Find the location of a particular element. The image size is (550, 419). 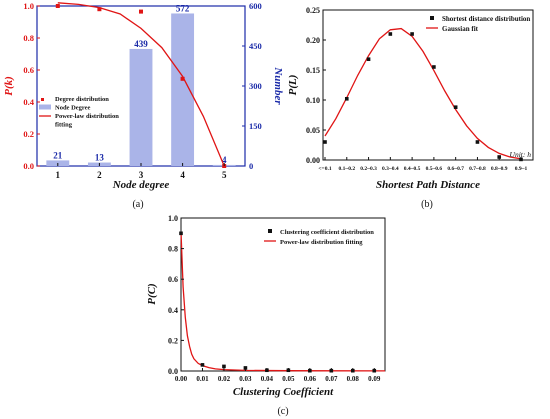

chart-b-xtick-label: 0.3~0.4 is located at coordinates (390, 169).